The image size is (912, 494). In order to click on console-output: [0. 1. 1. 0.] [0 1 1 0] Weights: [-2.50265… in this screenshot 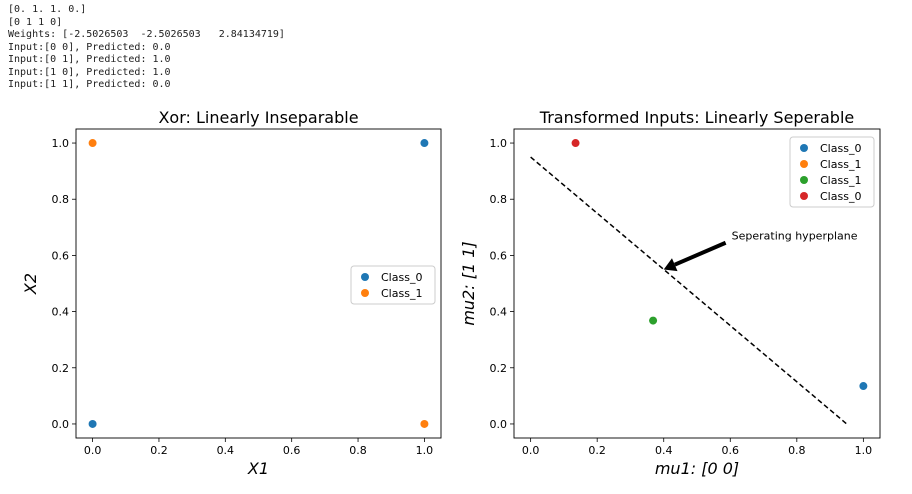, I will do `click(146, 48)`.